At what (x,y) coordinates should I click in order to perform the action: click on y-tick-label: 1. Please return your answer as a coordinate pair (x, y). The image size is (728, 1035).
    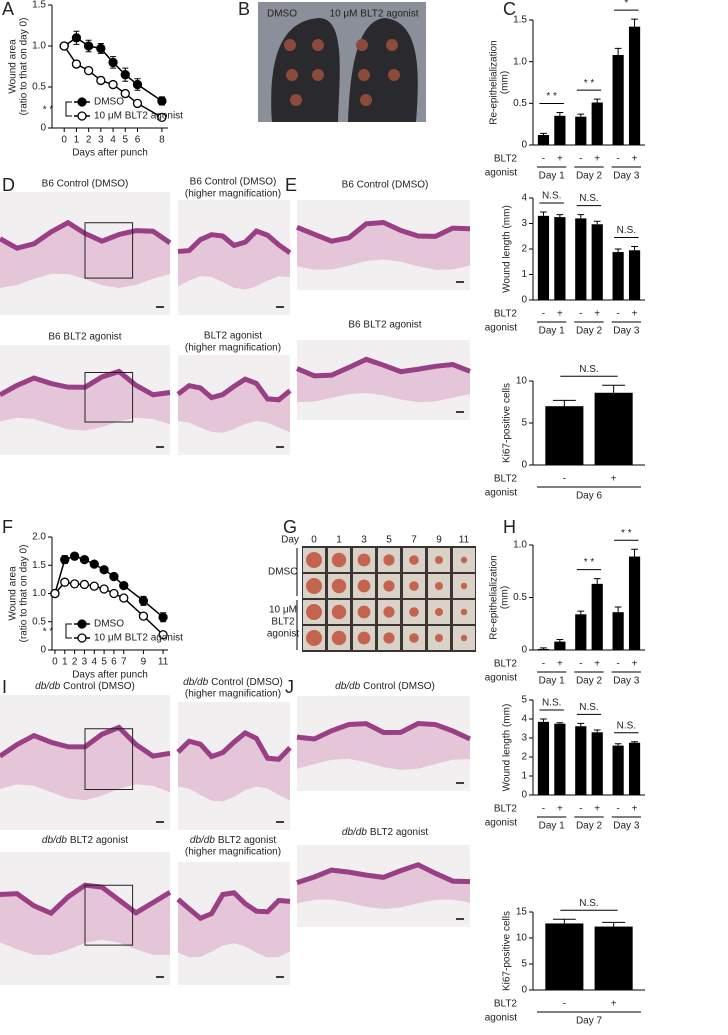
    Looking at the image, I should click on (524, 274).